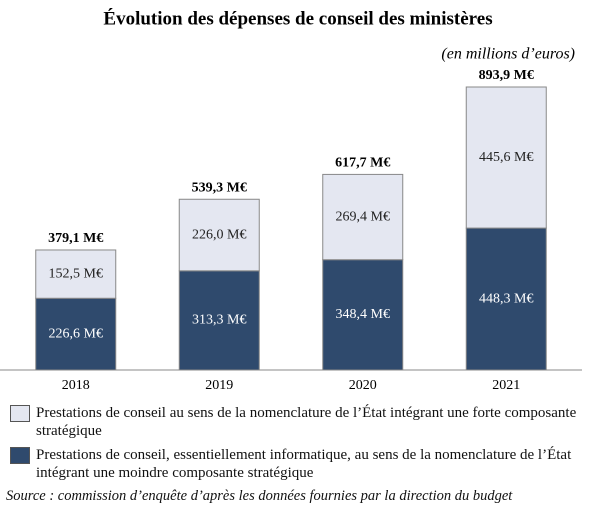 This screenshot has height=510, width=600. What do you see at coordinates (219, 320) in the screenshot?
I see `value-label: 313,3 M€` at bounding box center [219, 320].